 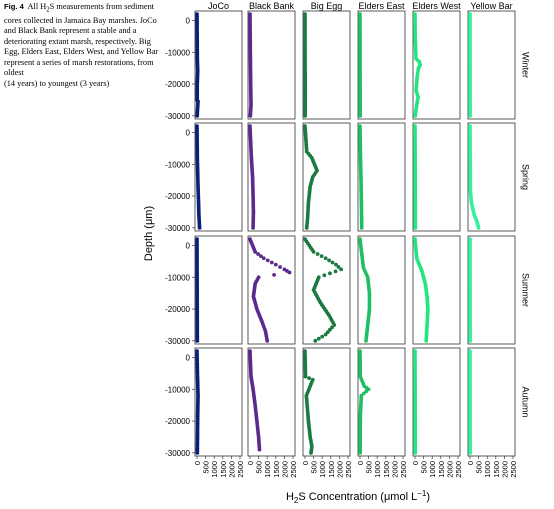 What do you see at coordinates (296, 500) in the screenshot?
I see `x-axis-title-part: 2` at bounding box center [296, 500].